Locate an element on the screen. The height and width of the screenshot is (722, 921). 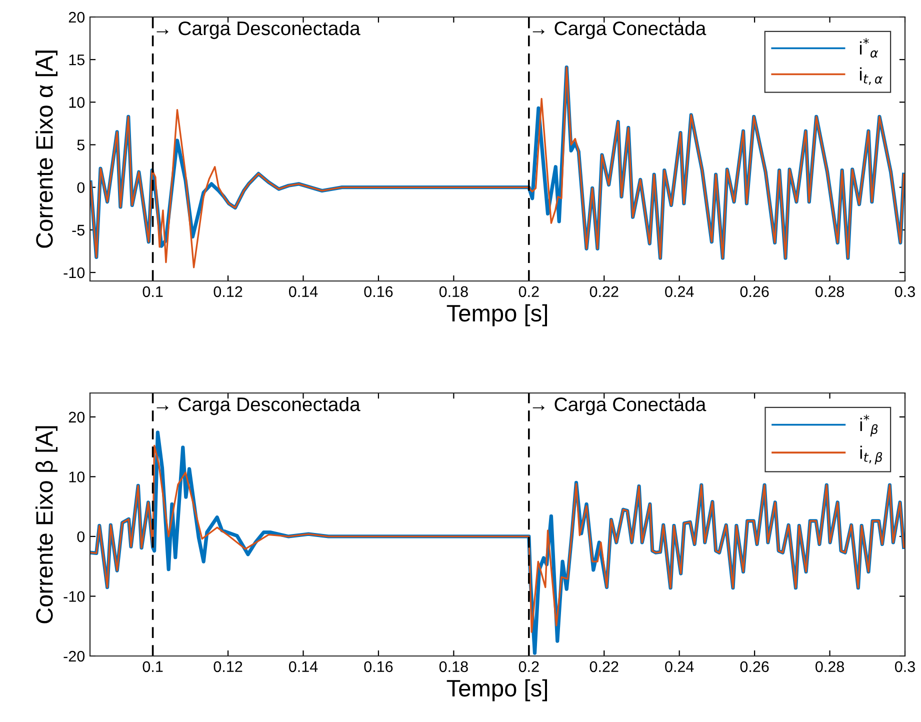
legend-label: i$_{t,α}$ is located at coordinates (871, 76).